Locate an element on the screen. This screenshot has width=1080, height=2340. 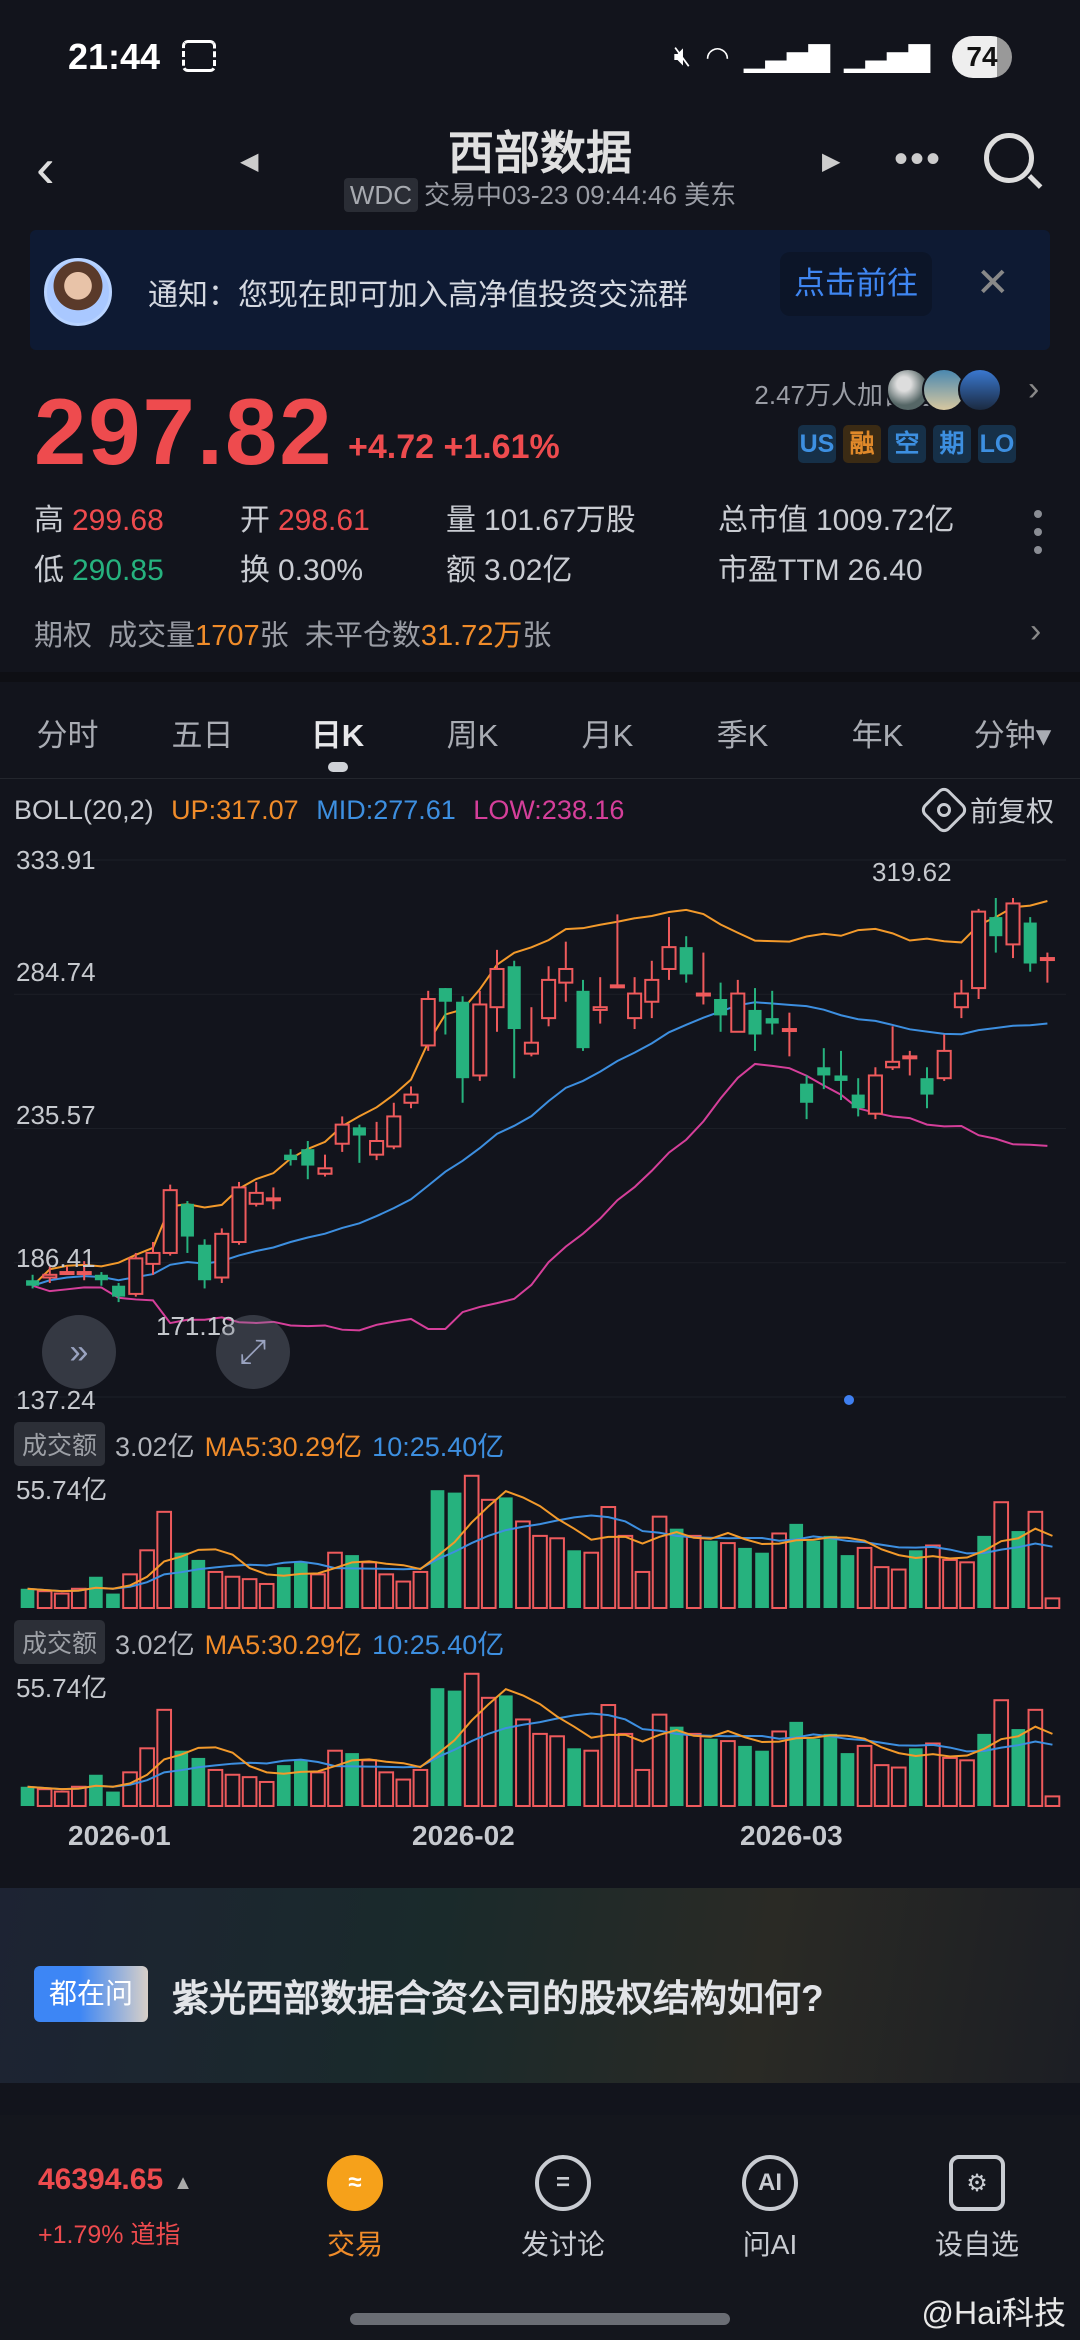
home-indicator is located at coordinates (540, 2319).